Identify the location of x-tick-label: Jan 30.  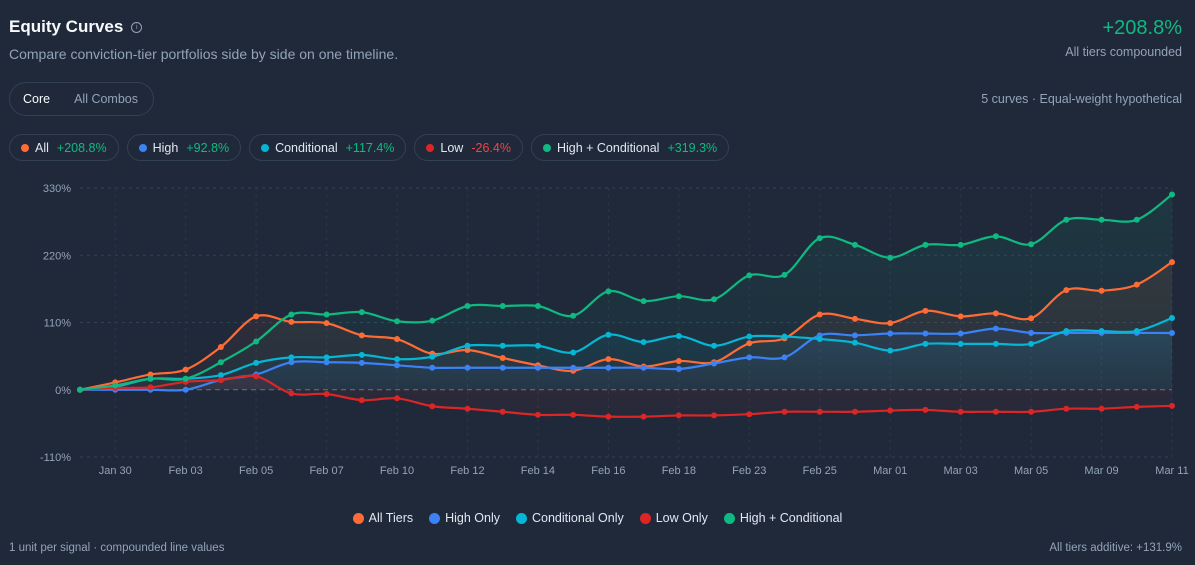
(115, 471).